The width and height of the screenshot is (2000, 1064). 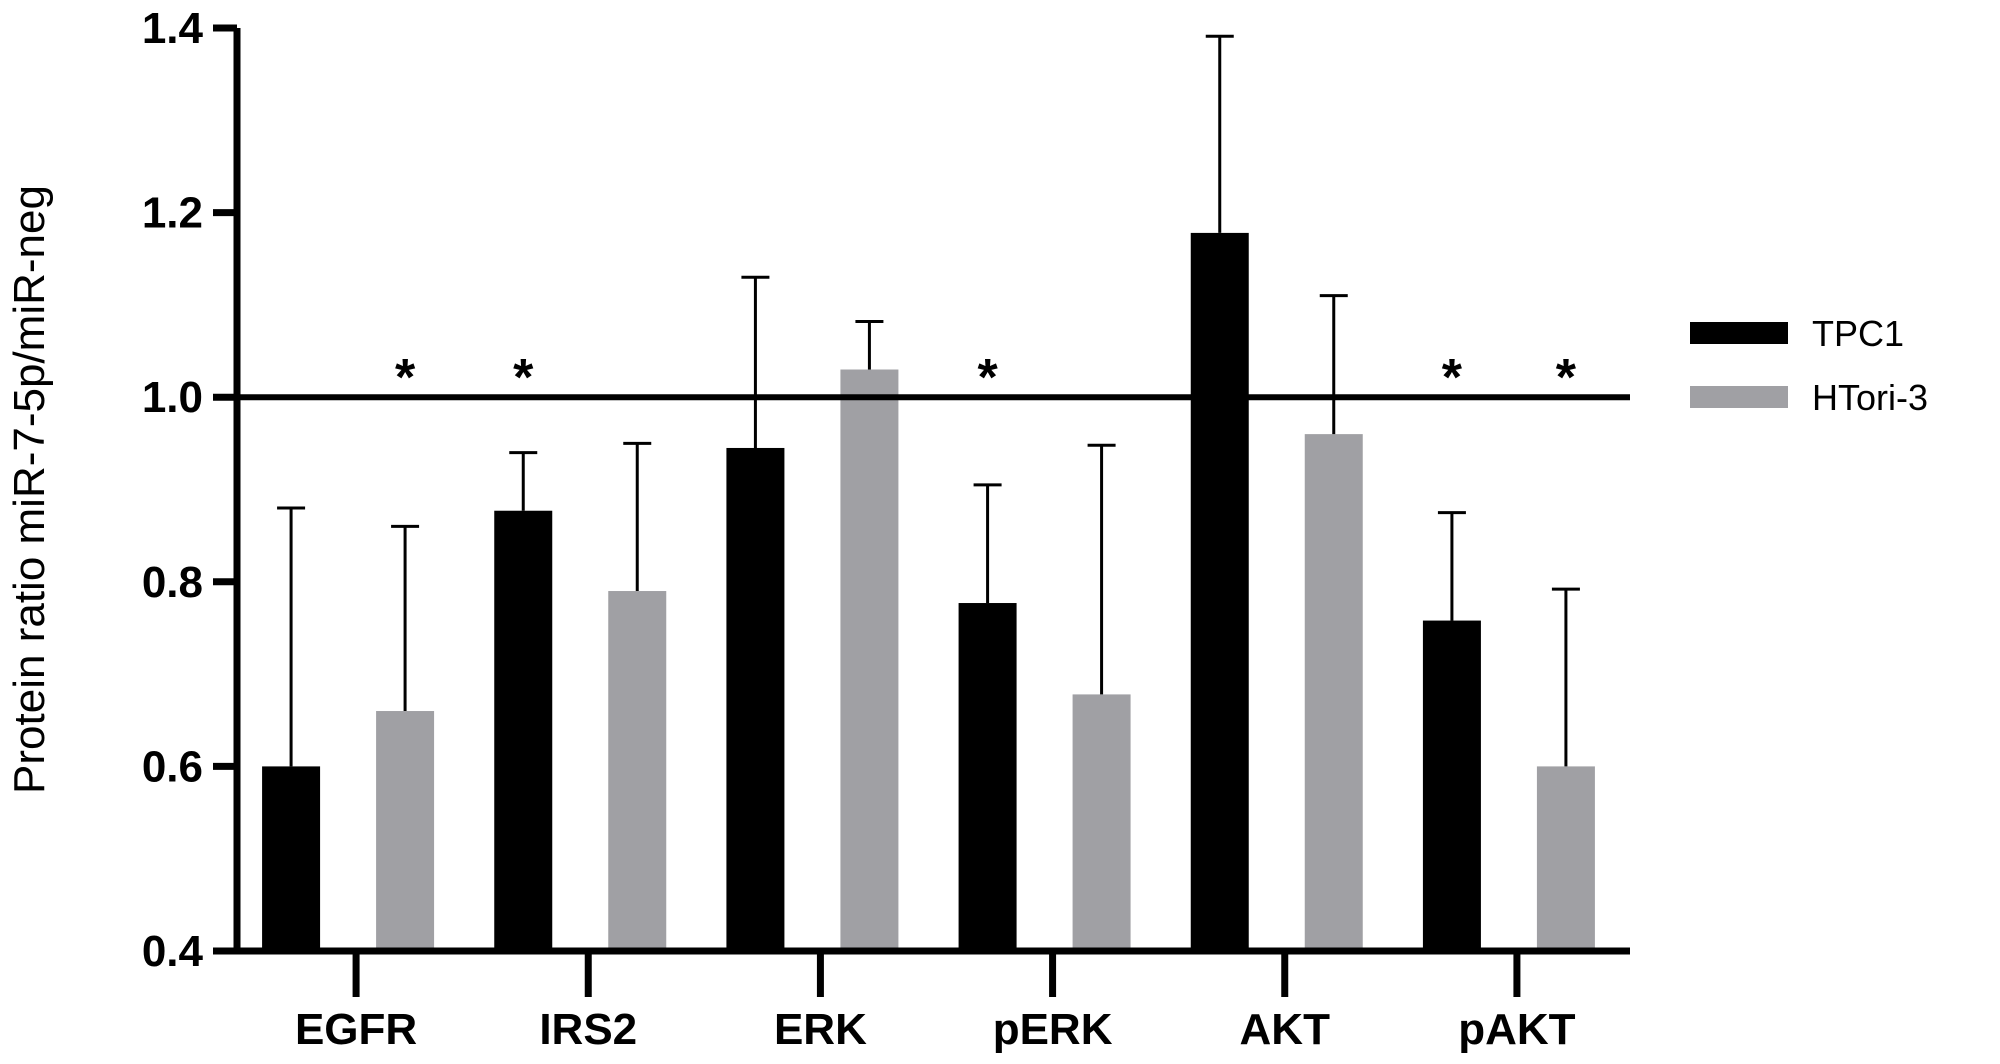 I want to click on bar-tpc1-akt, so click(x=1219, y=591).